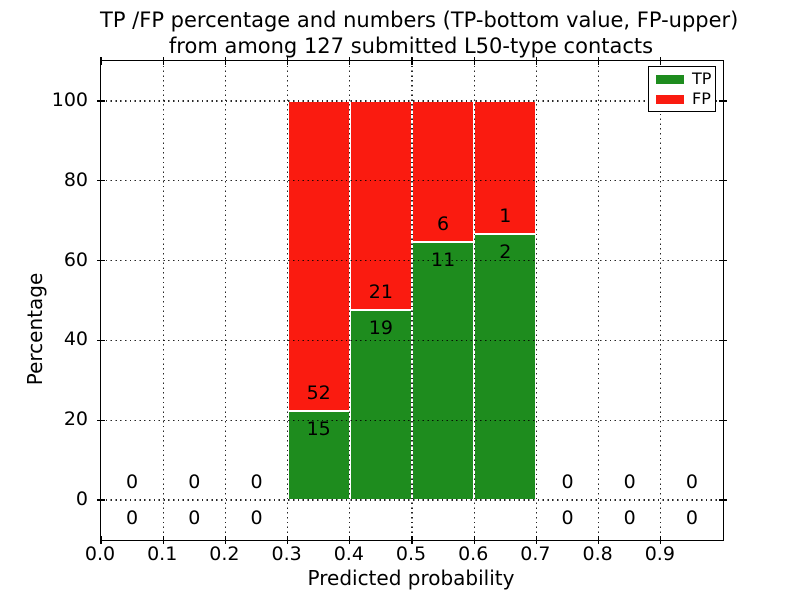  I want to click on x-axis-label: Predicted probability, so click(411, 578).